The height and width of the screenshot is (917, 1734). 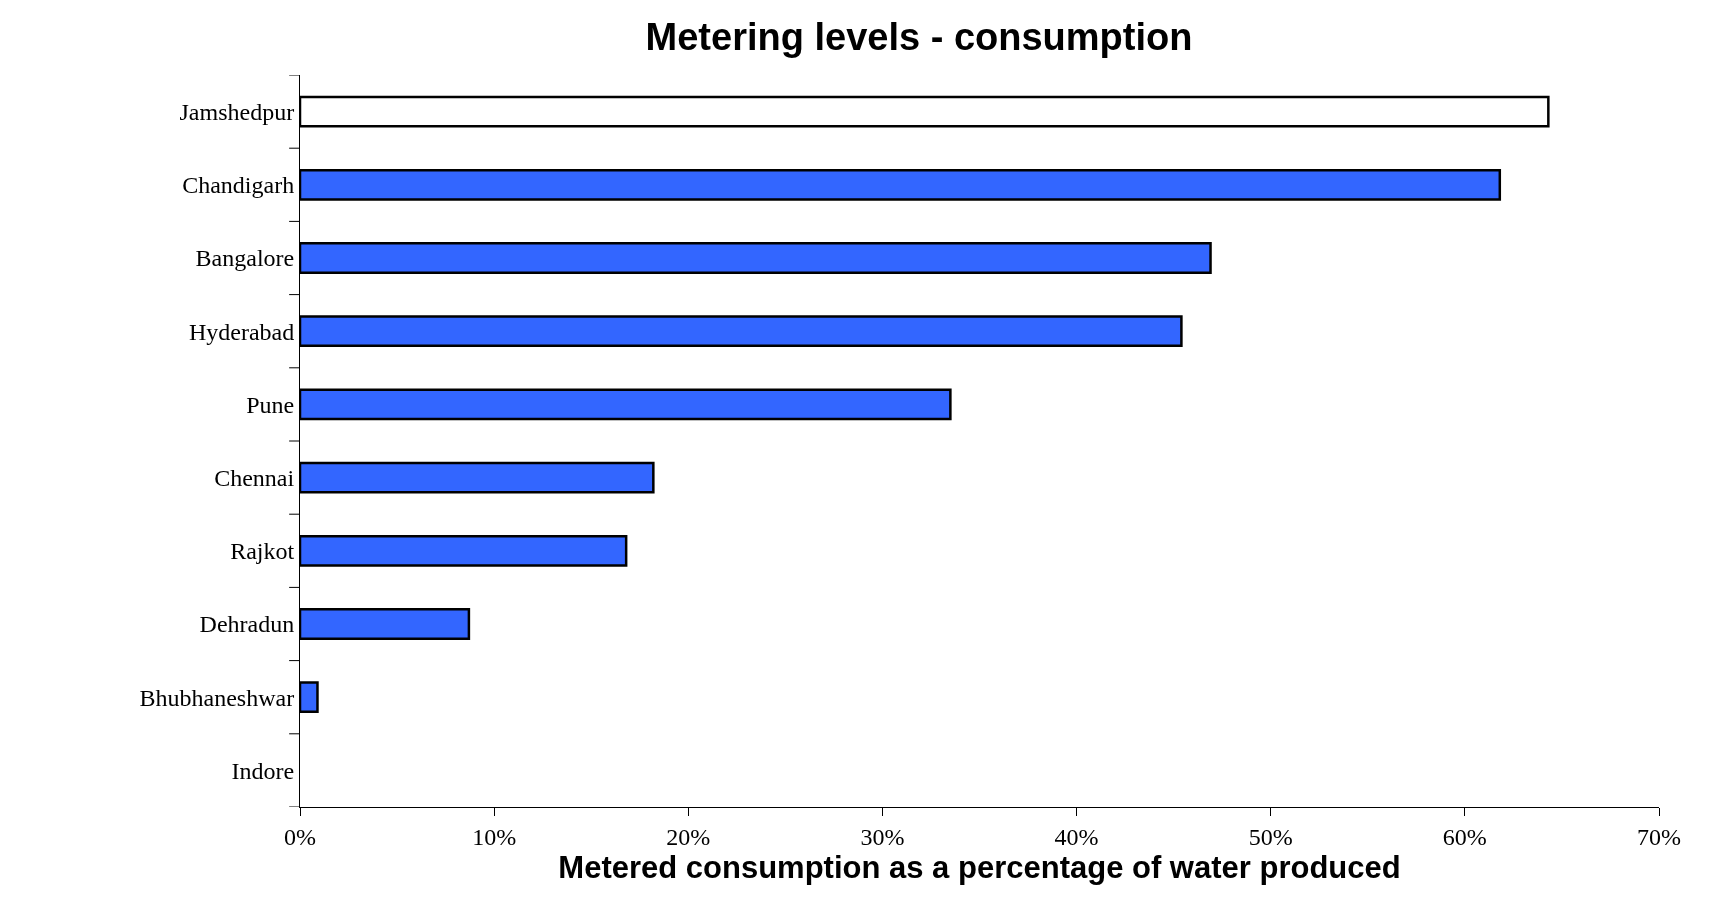 I want to click on x-tick-label: 0%, so click(x=300, y=836).